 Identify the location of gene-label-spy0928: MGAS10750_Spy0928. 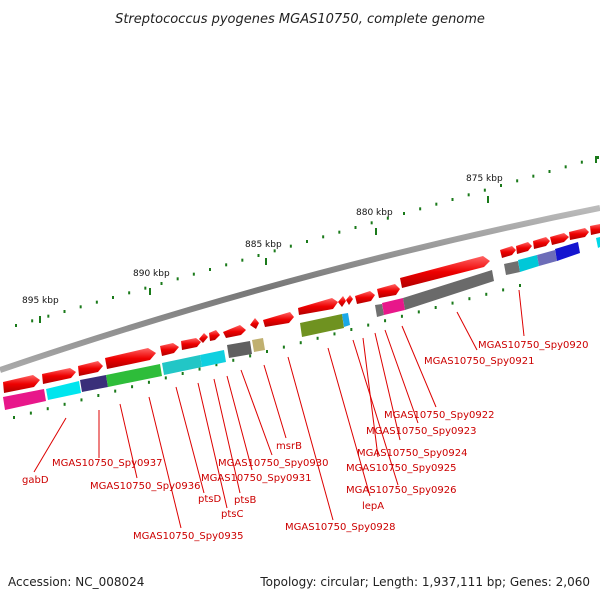
(340, 527).